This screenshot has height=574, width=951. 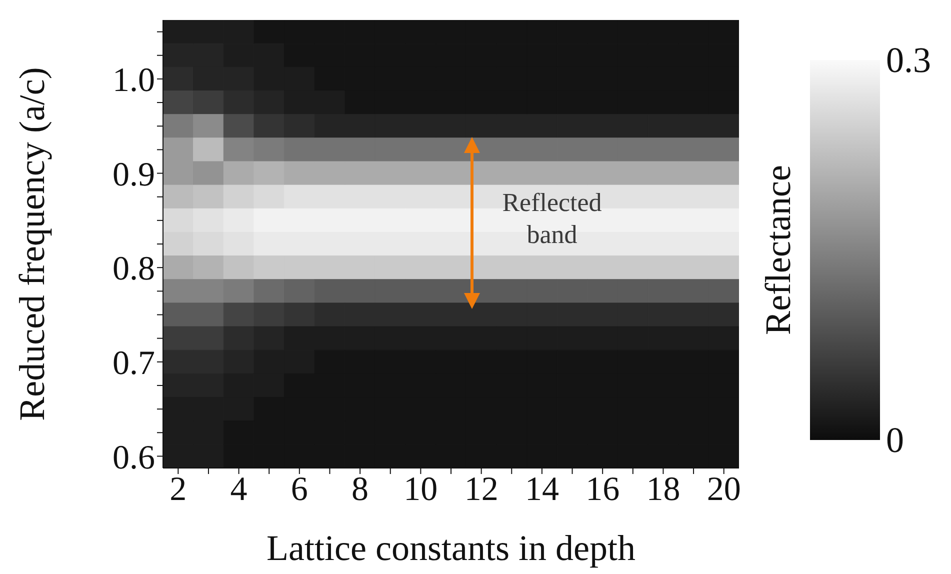 I want to click on x-tick-label: 4, so click(x=239, y=489).